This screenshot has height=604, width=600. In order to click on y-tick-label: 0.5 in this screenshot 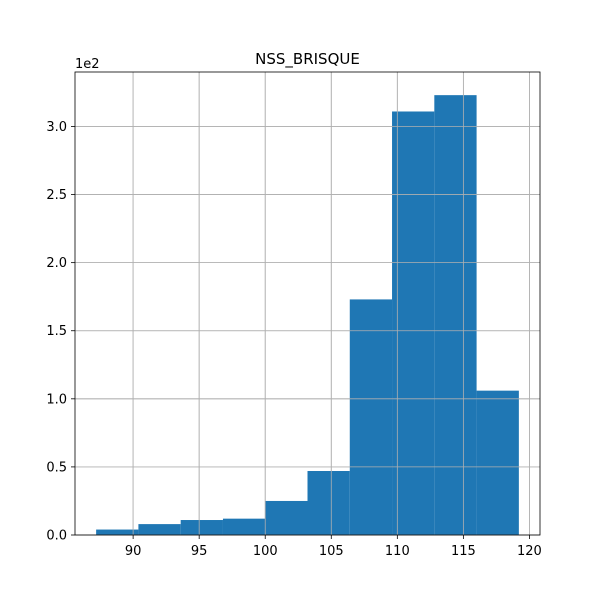, I will do `click(56, 467)`.